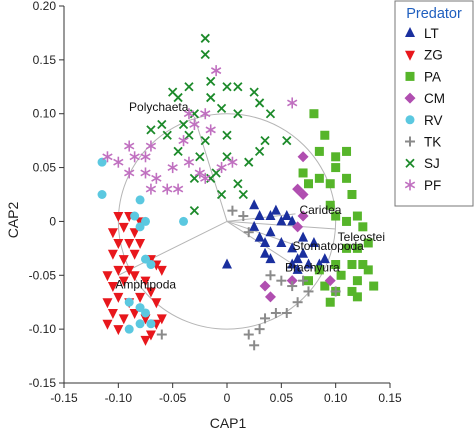  Describe the element at coordinates (423, 76) in the screenshot. I see `legend-item-pa: PA` at that location.